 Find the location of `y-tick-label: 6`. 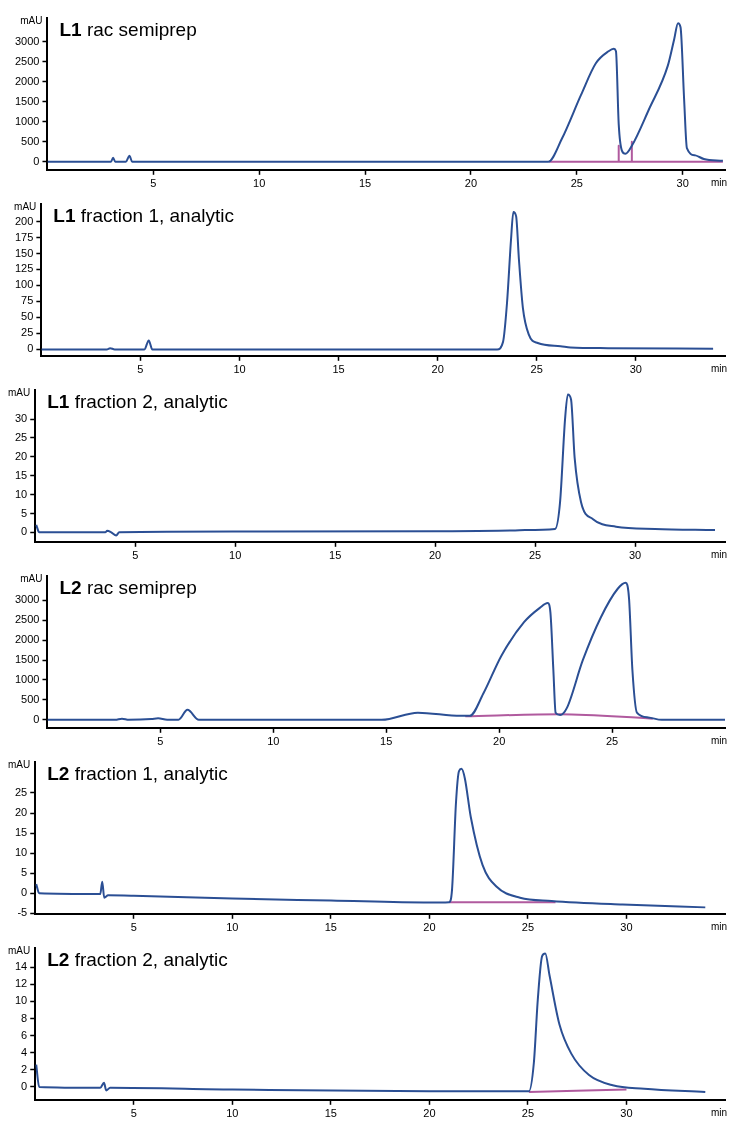

y-tick-label: 6 is located at coordinates (24, 1034).